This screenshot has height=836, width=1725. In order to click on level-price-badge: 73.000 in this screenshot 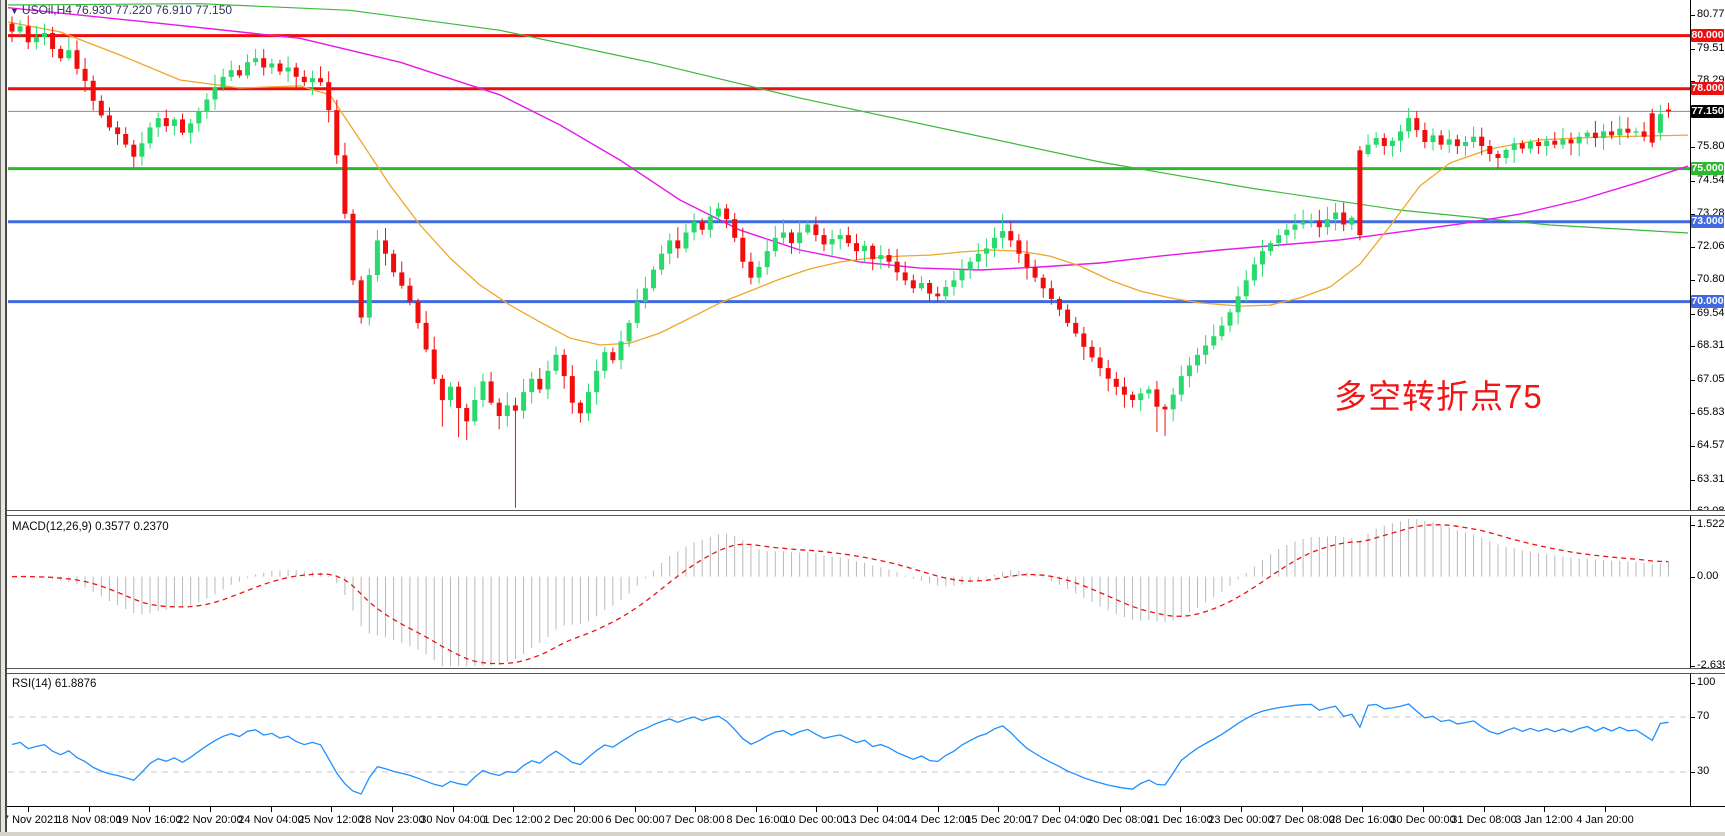, I will do `click(1707, 221)`.